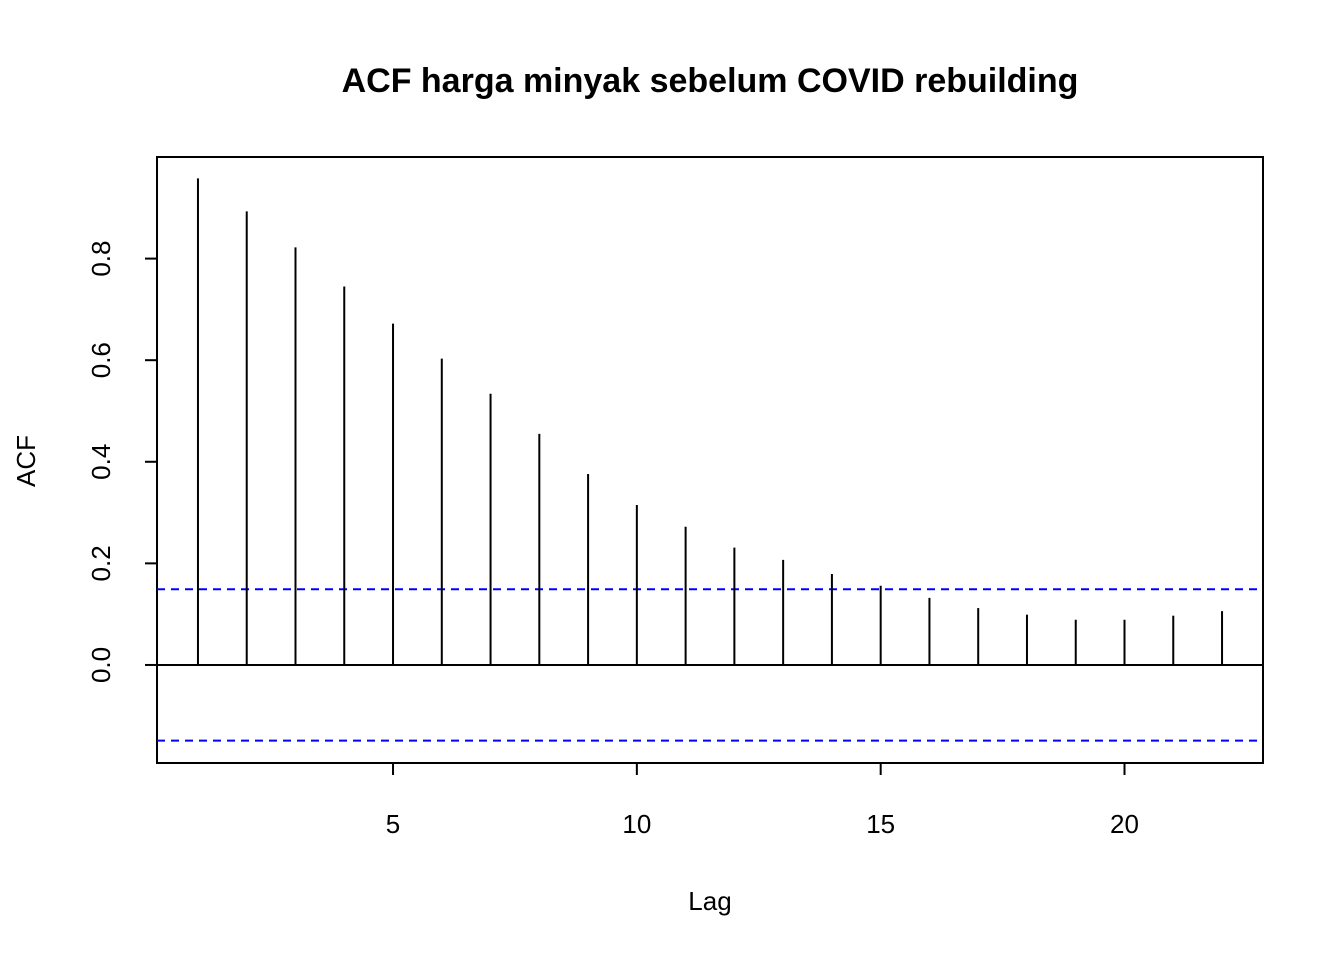 The height and width of the screenshot is (960, 1344). What do you see at coordinates (101, 462) in the screenshot?
I see `y-tick-label: 0.4` at bounding box center [101, 462].